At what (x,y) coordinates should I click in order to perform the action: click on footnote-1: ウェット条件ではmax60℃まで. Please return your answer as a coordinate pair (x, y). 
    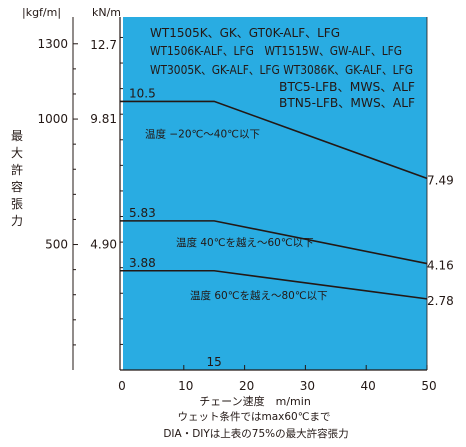
    Looking at the image, I should click on (253, 416).